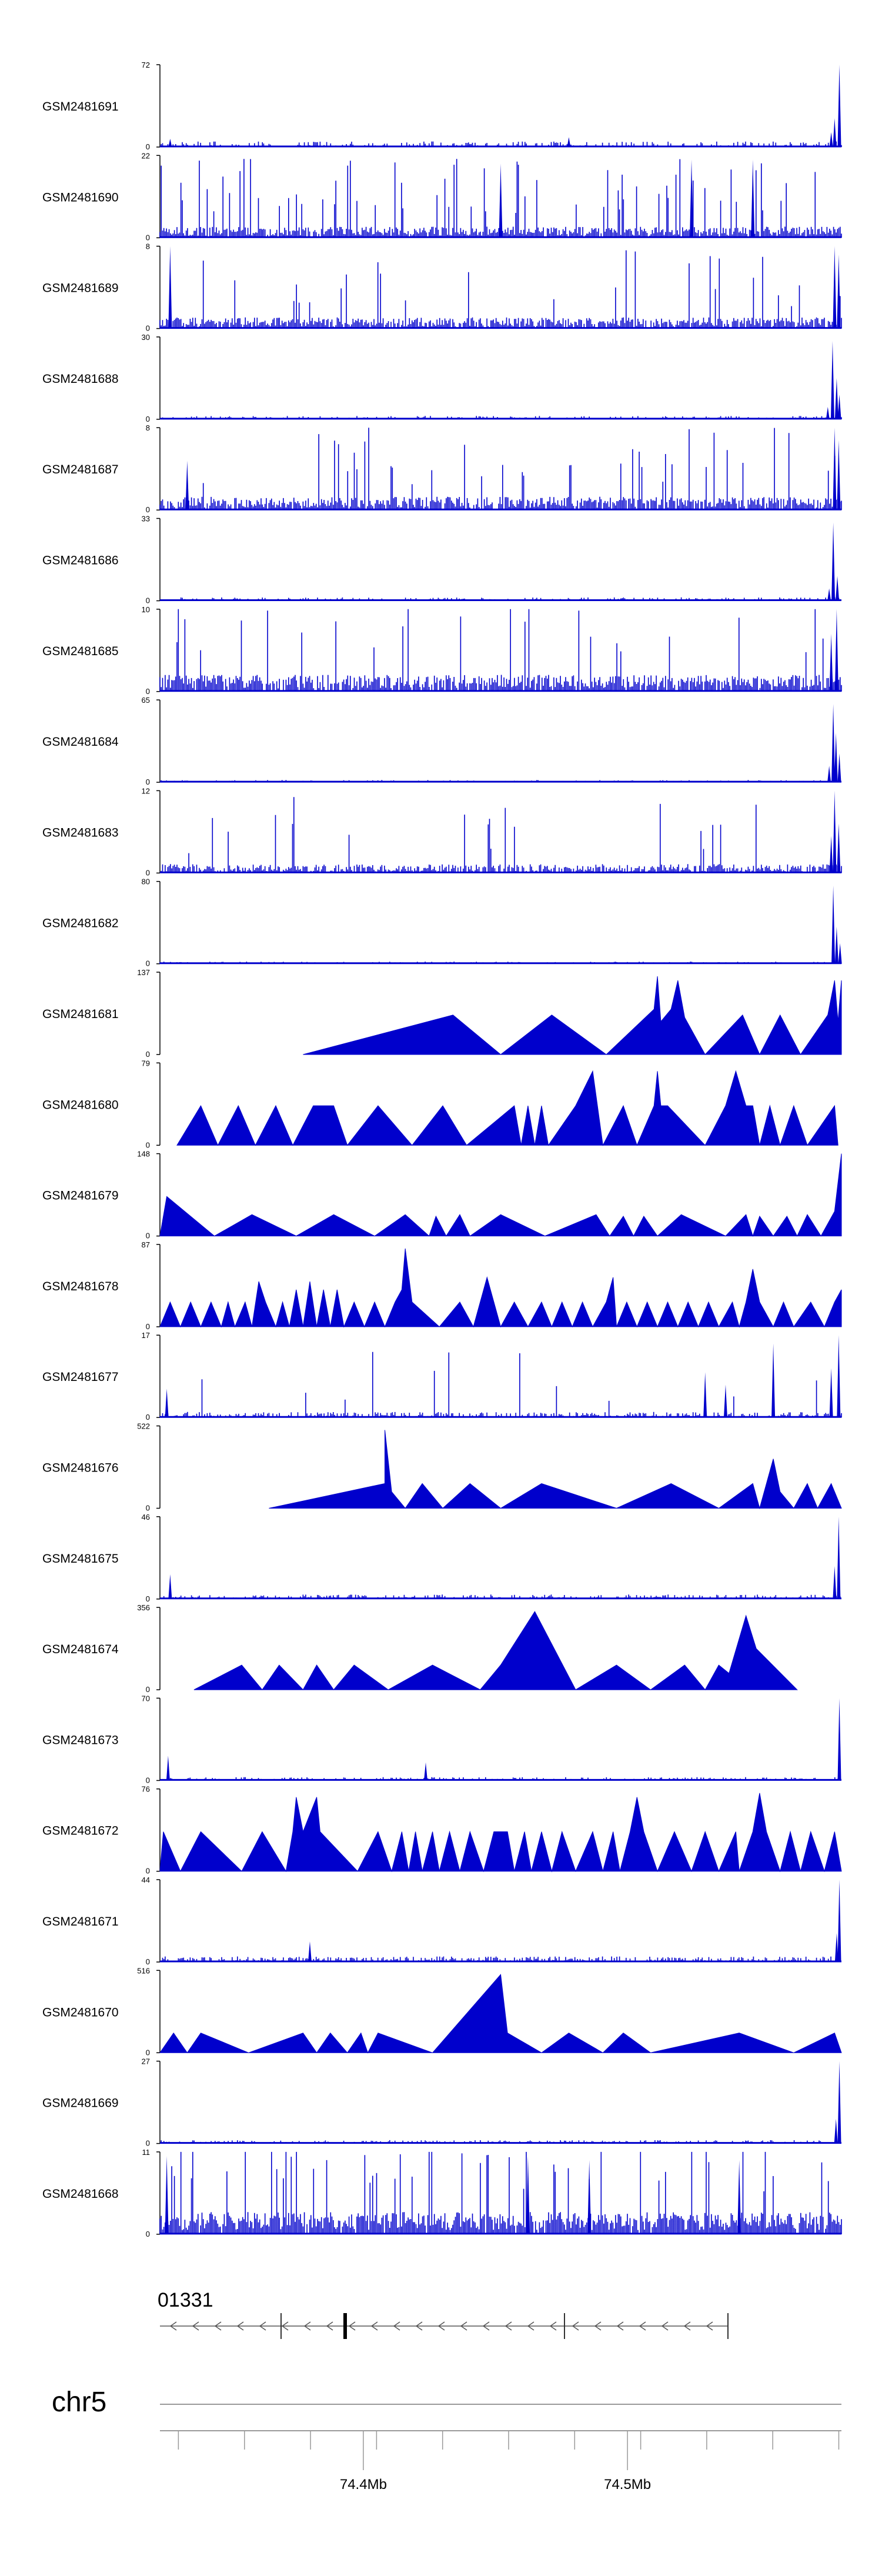  I want to click on y-max-label: 11, so click(146, 2152).